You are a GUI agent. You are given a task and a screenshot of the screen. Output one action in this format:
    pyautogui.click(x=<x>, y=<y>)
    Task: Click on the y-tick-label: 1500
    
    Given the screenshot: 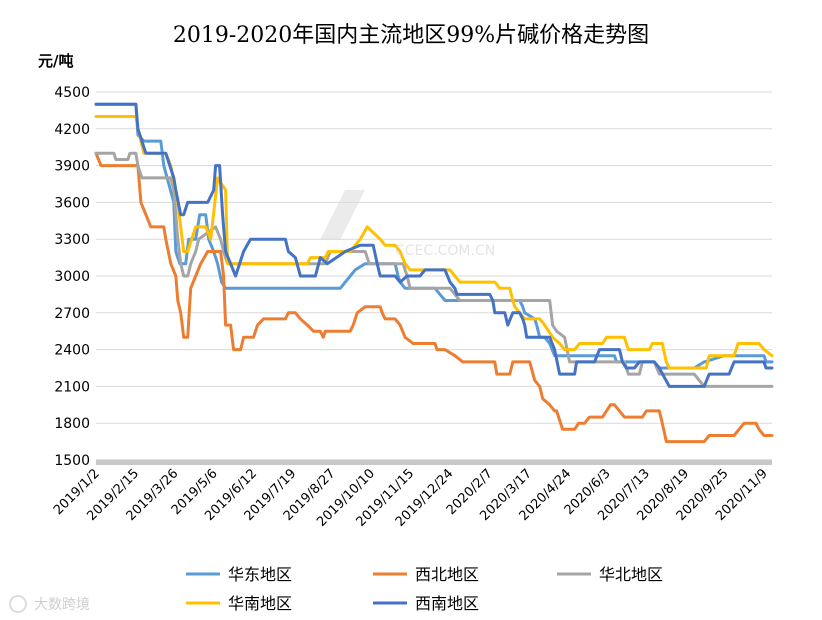 What is the action you would take?
    pyautogui.click(x=72, y=461)
    